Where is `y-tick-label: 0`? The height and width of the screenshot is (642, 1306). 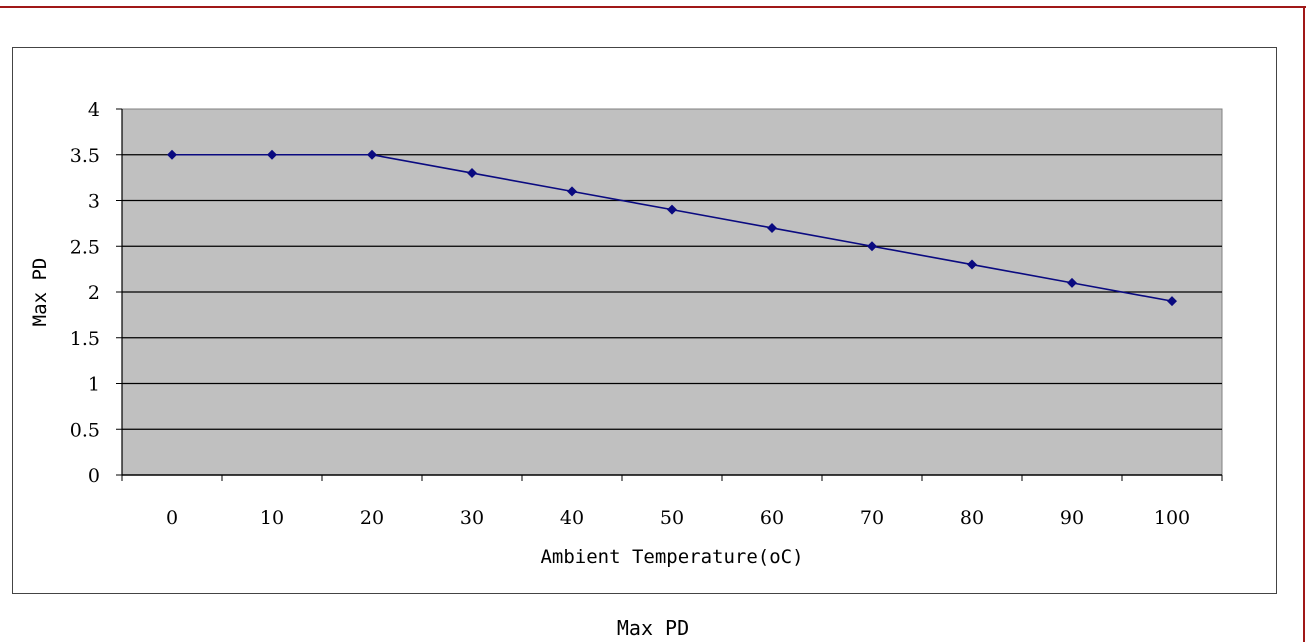 y-tick-label: 0 is located at coordinates (94, 476).